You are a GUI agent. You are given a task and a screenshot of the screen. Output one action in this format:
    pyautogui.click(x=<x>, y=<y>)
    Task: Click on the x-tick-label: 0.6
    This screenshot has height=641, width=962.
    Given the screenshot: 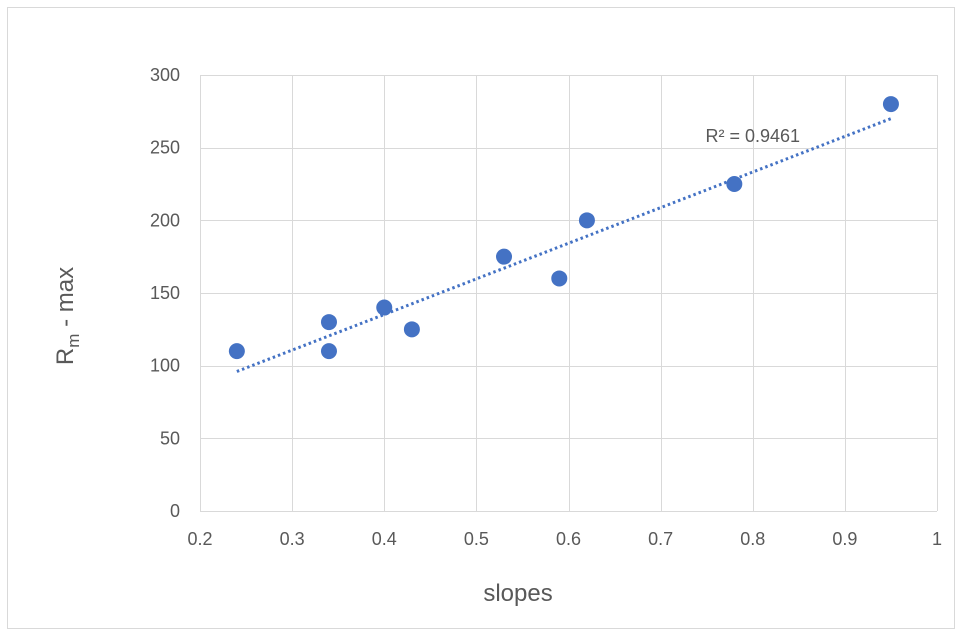 What is the action you would take?
    pyautogui.click(x=568, y=539)
    